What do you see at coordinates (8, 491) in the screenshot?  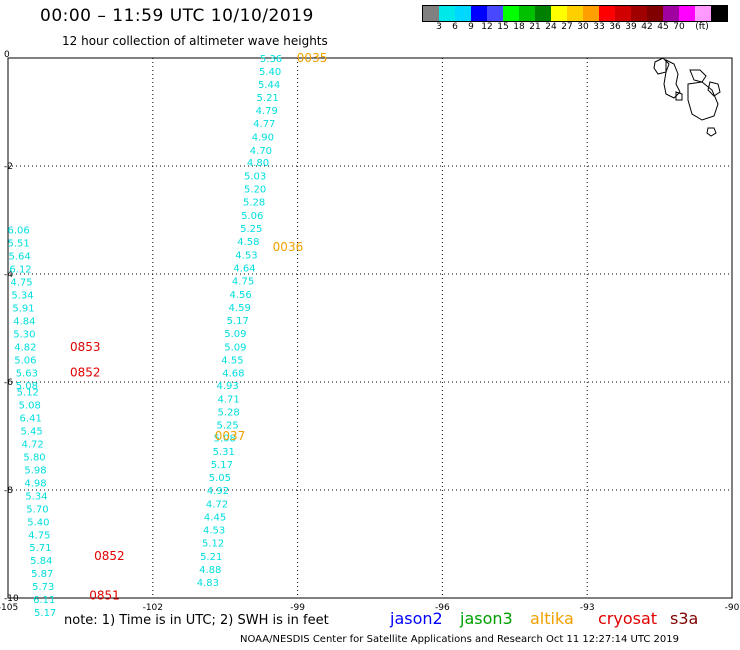 I see `y-tick-label: -8` at bounding box center [8, 491].